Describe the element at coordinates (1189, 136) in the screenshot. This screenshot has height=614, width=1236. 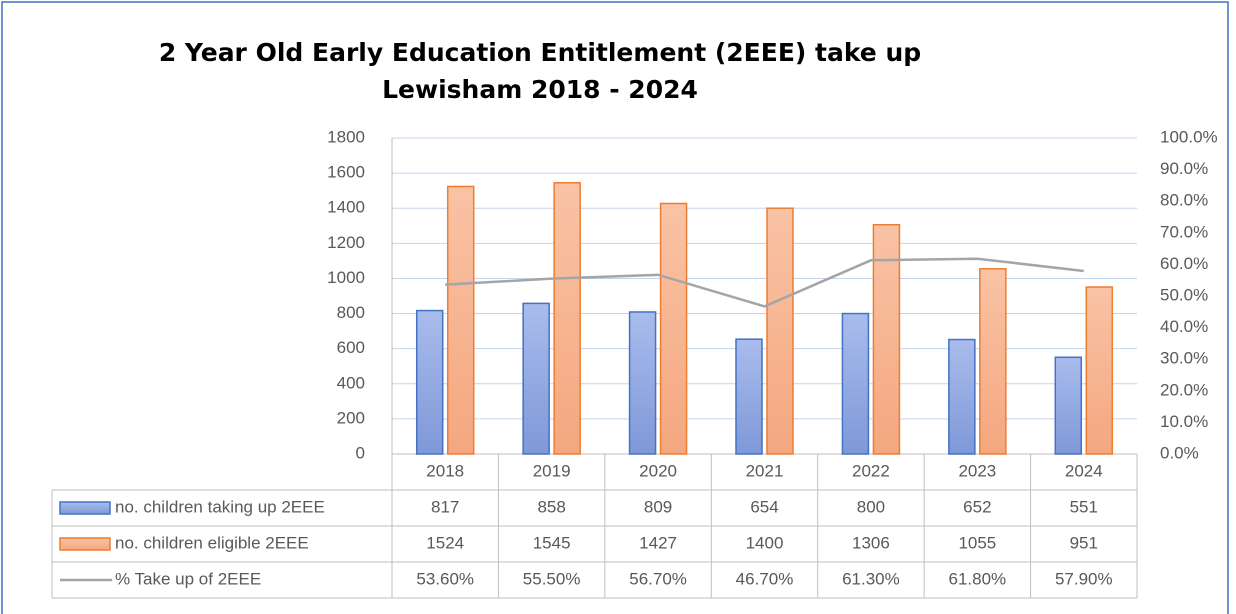
I see `y2-tick-label: 100.0%` at that location.